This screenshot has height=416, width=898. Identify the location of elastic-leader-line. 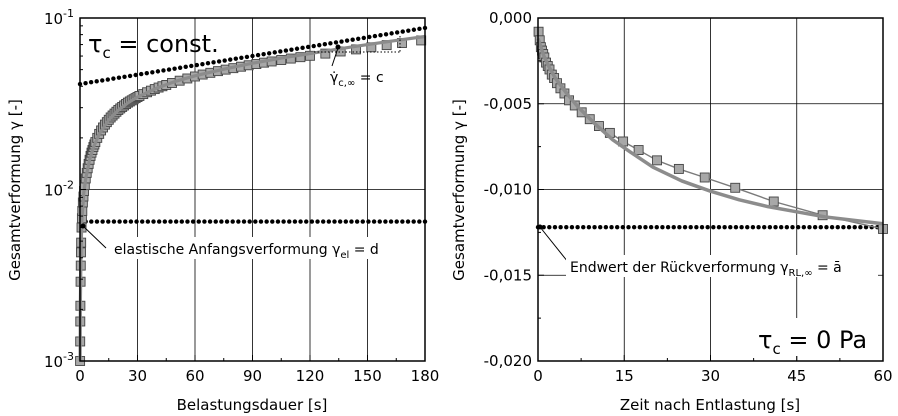
(94, 237).